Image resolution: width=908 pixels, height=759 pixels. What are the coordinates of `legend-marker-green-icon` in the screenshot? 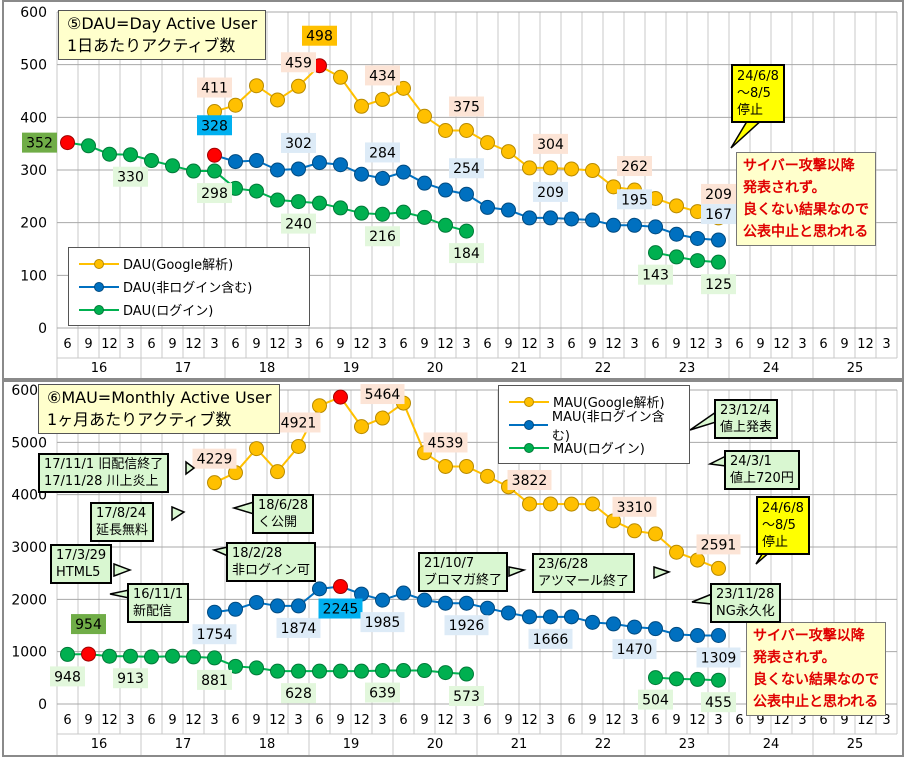 It's located at (529, 447).